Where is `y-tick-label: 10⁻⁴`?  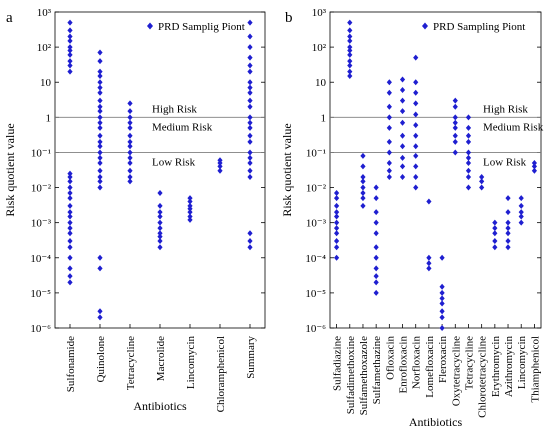 y-tick-label: 10⁻⁴ is located at coordinates (315, 259).